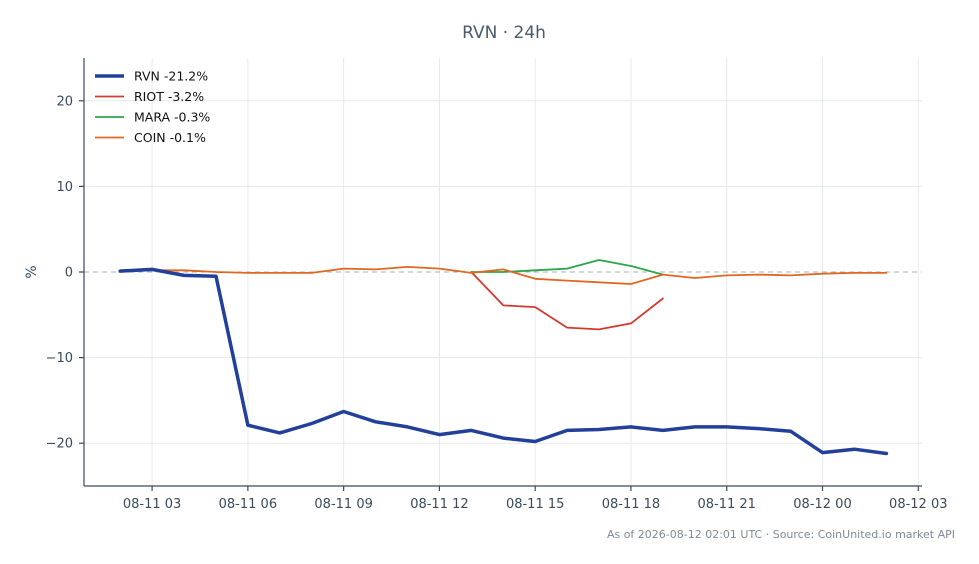 This screenshot has width=979, height=564. I want to click on legend-label-mara: MARA -0.3%, so click(172, 117).